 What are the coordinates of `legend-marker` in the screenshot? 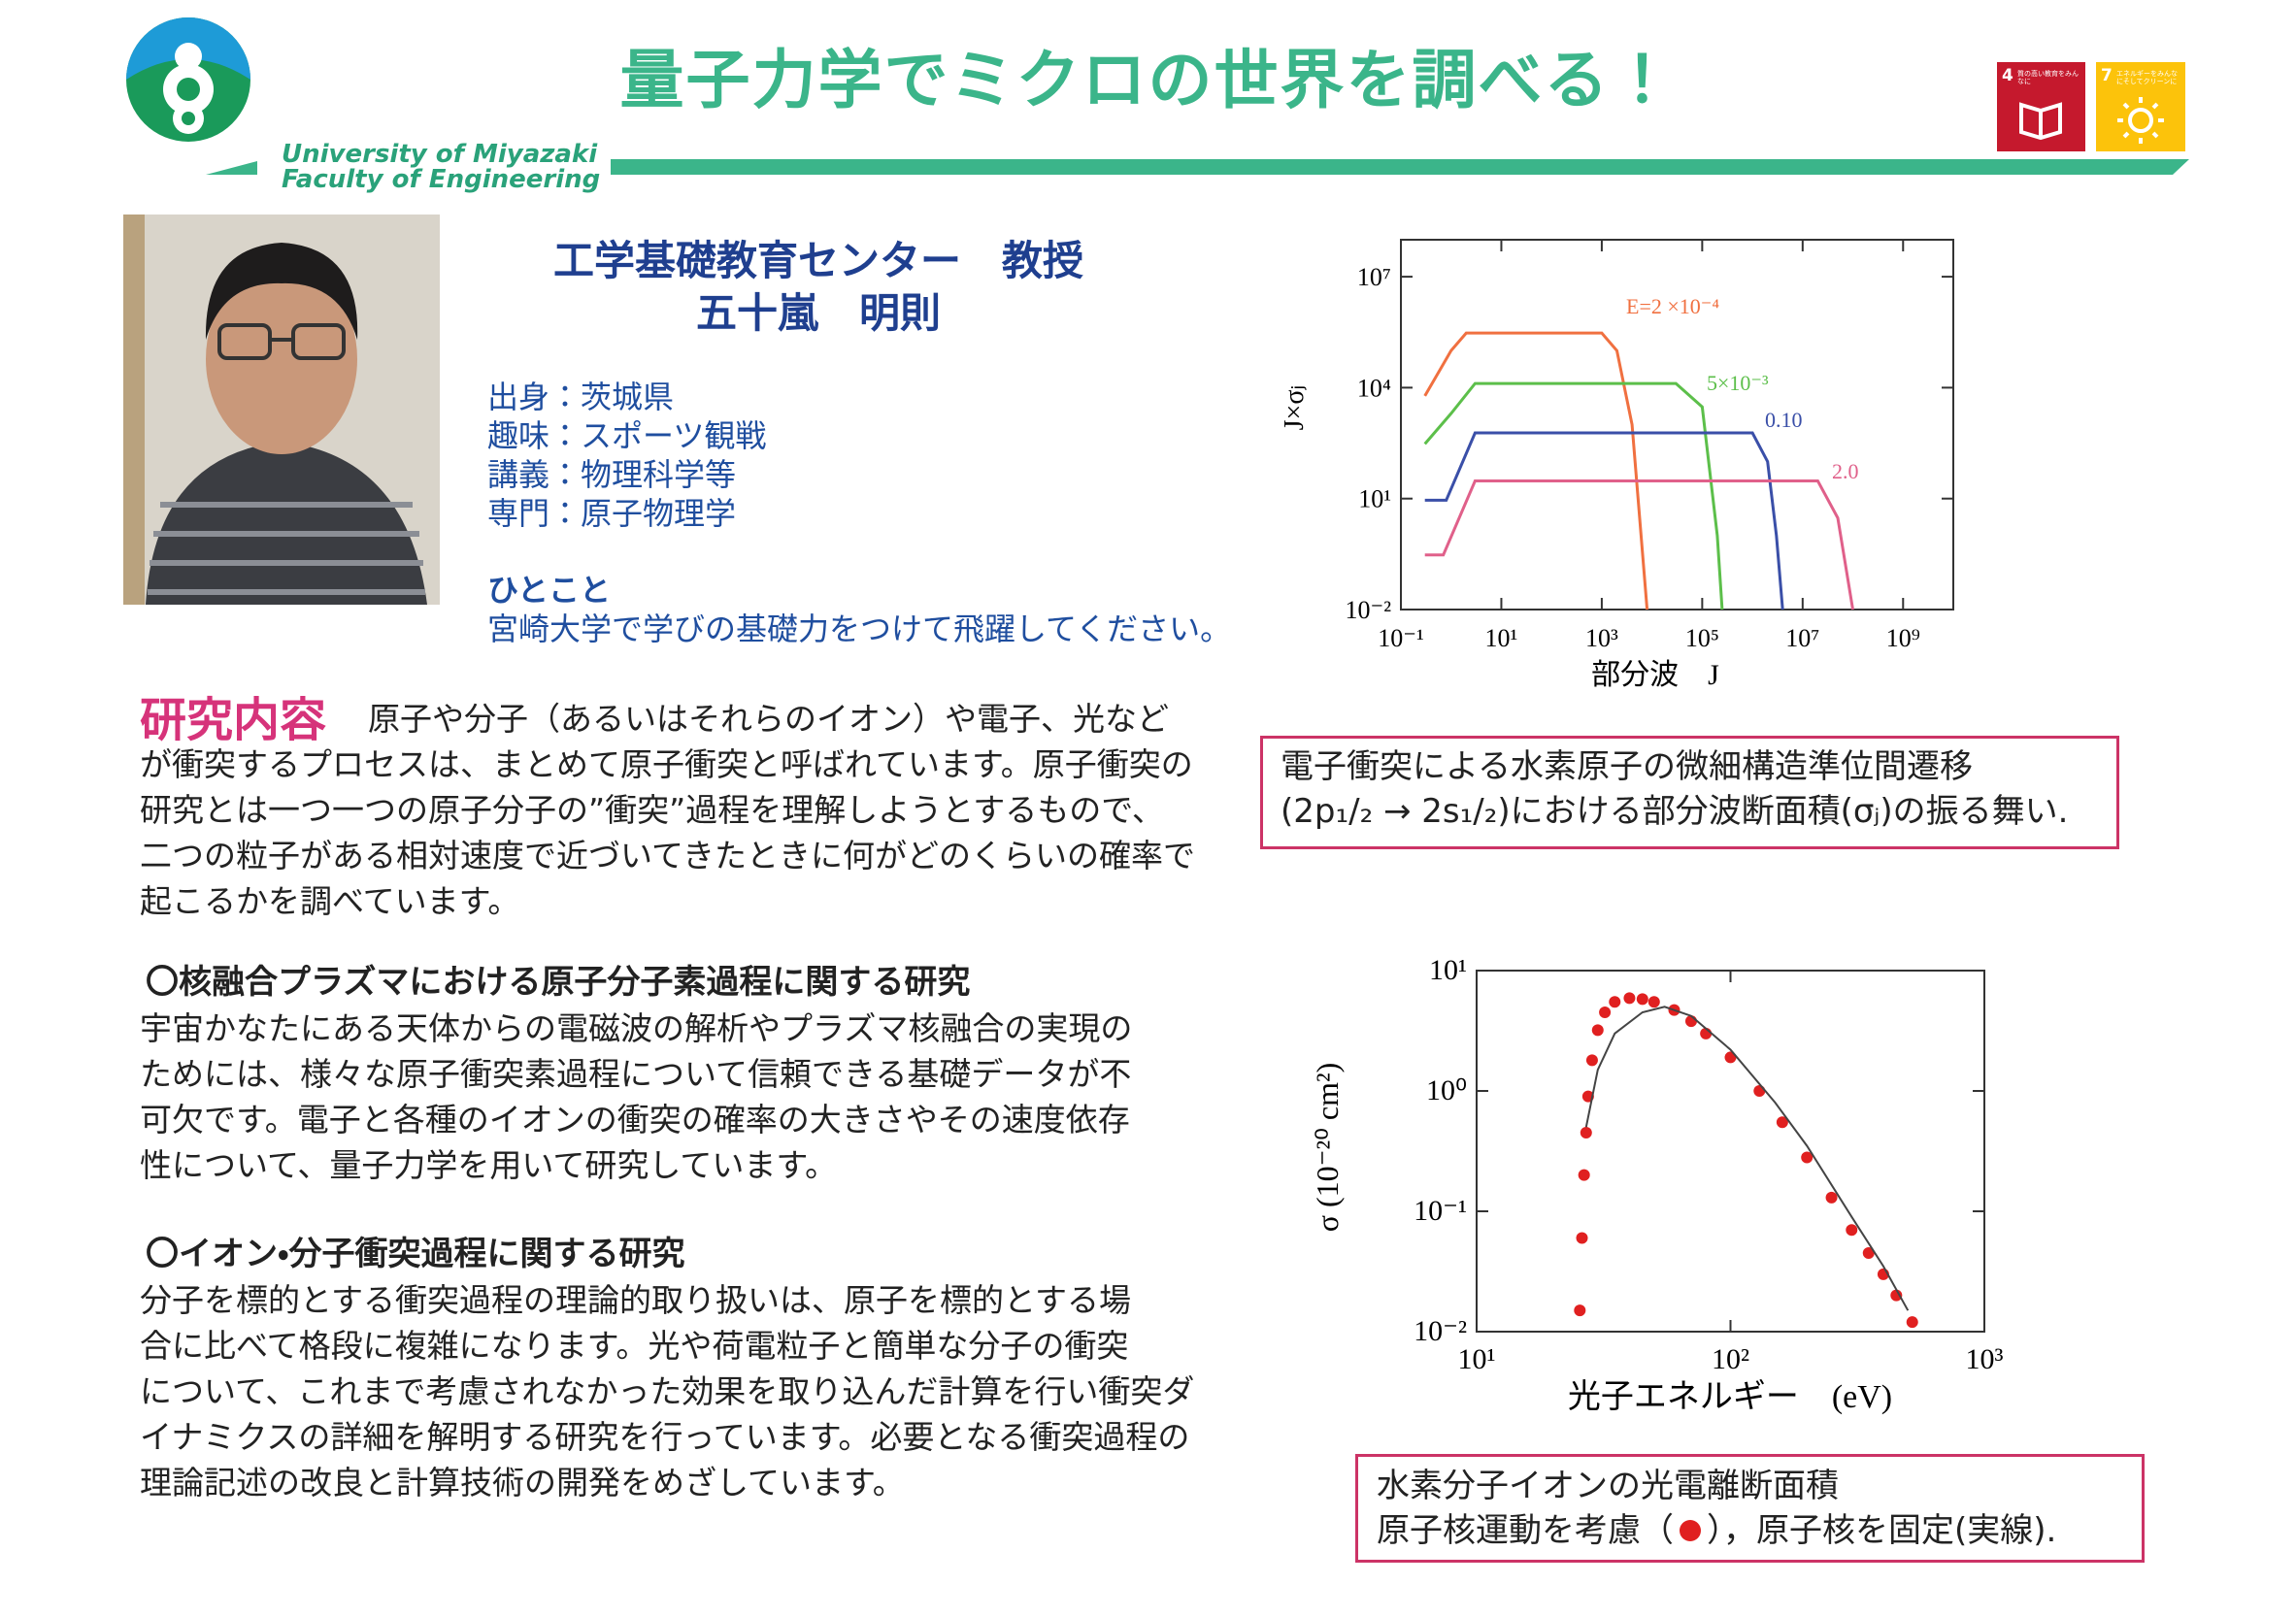 It's located at (1690, 1530).